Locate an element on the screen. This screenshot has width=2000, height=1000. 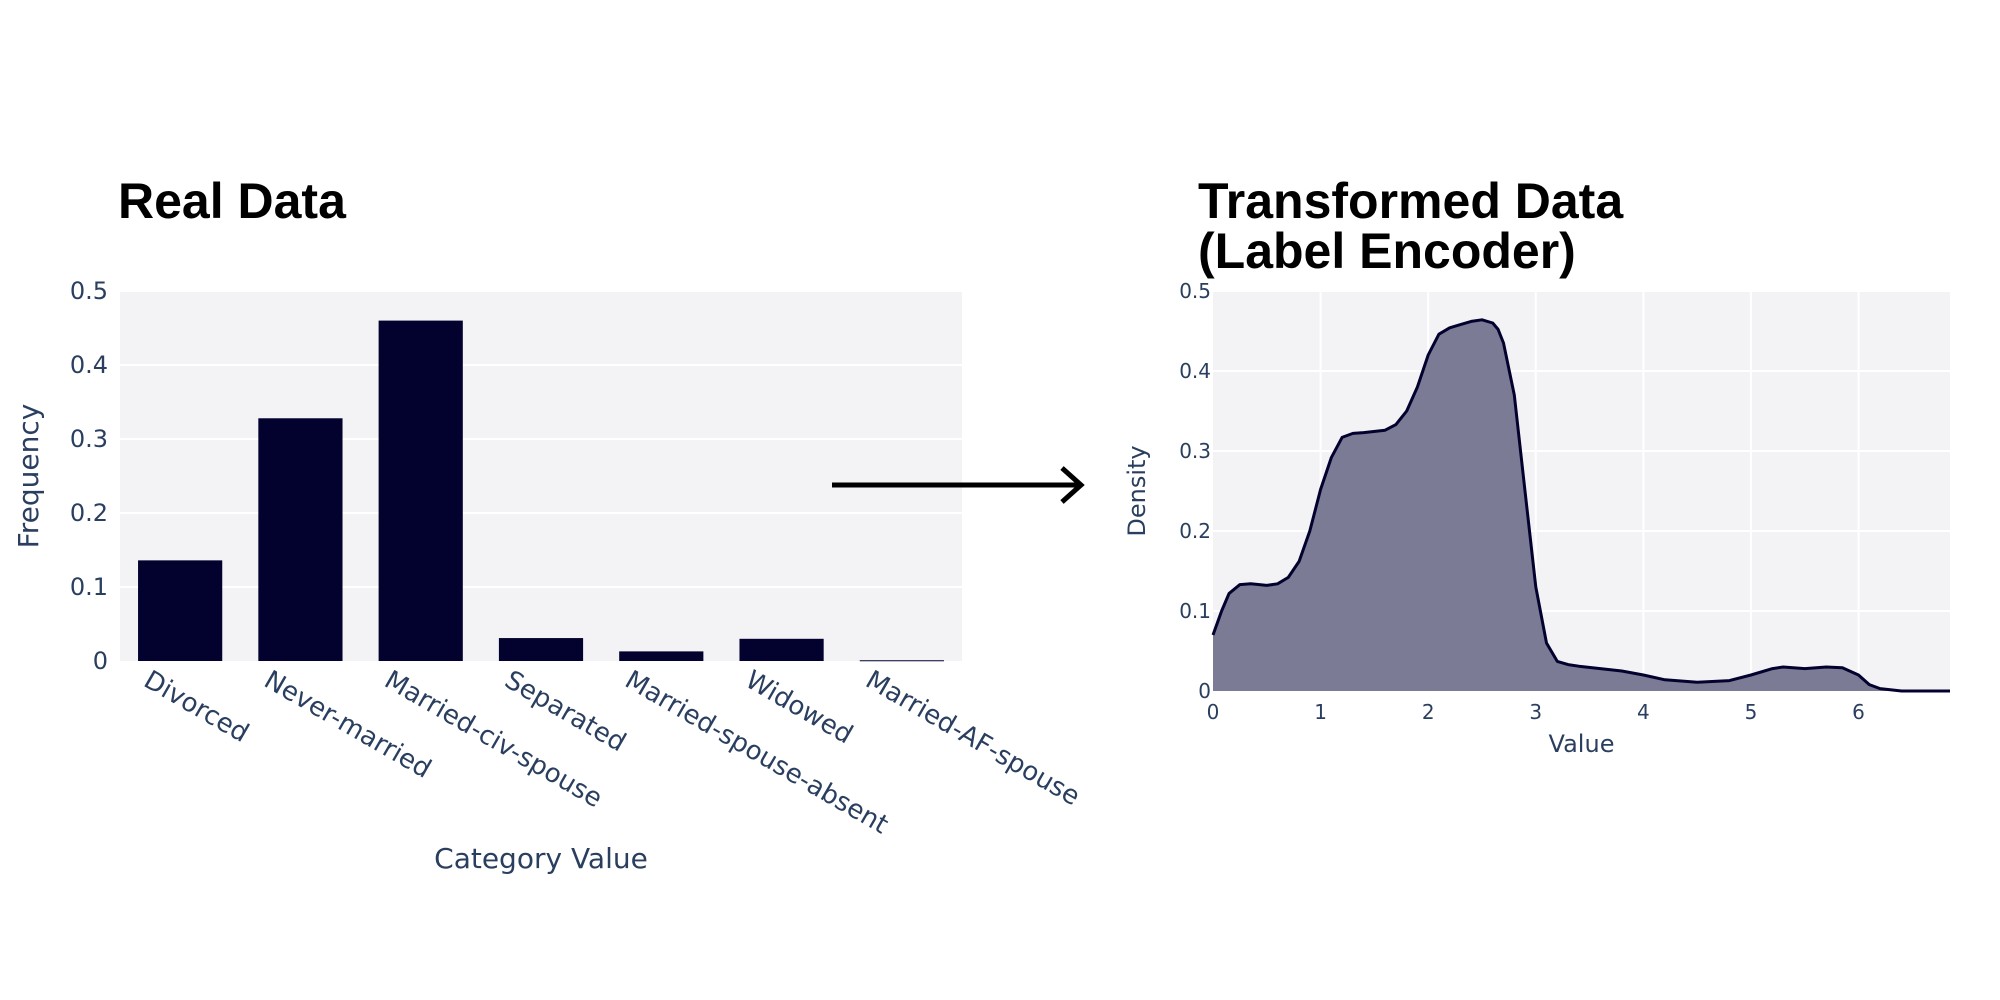
right-chart-title-line-1: Transformed Data is located at coordinates (1411, 201).